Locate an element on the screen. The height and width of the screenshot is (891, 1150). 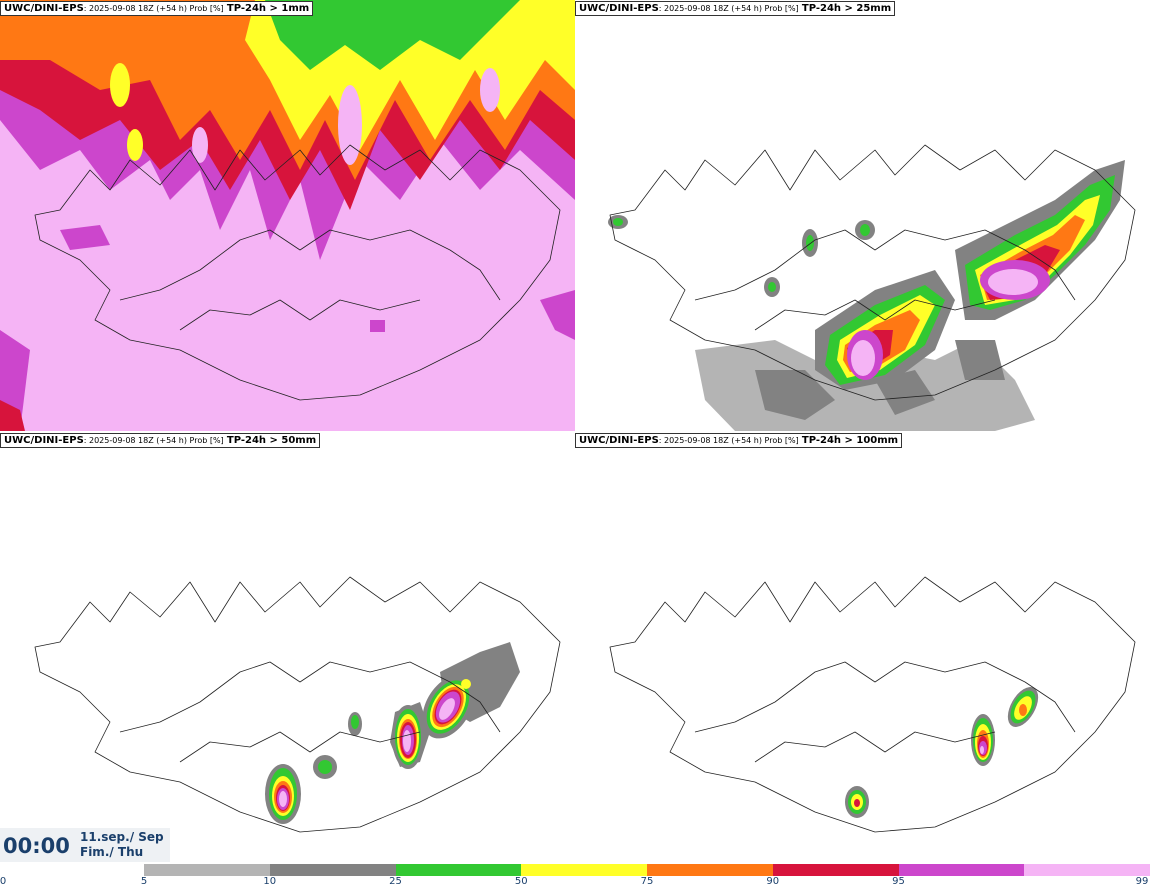
colorbar-tick-label: 99 is located at coordinates (1142, 881).